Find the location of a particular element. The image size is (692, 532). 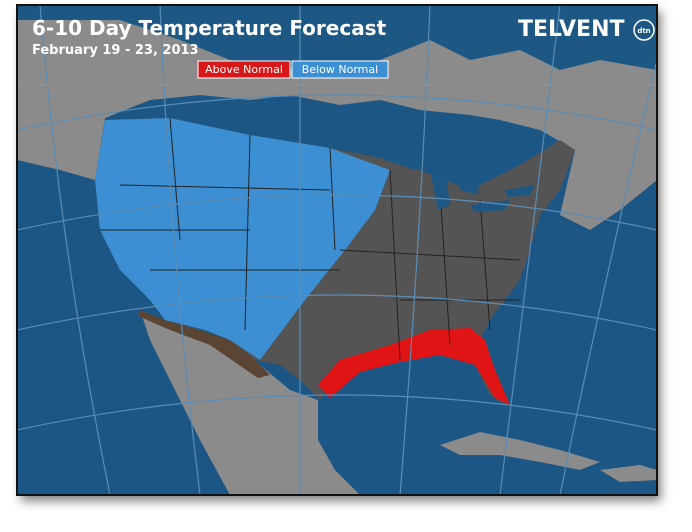

logo-badge-text: dtn is located at coordinates (643, 31).